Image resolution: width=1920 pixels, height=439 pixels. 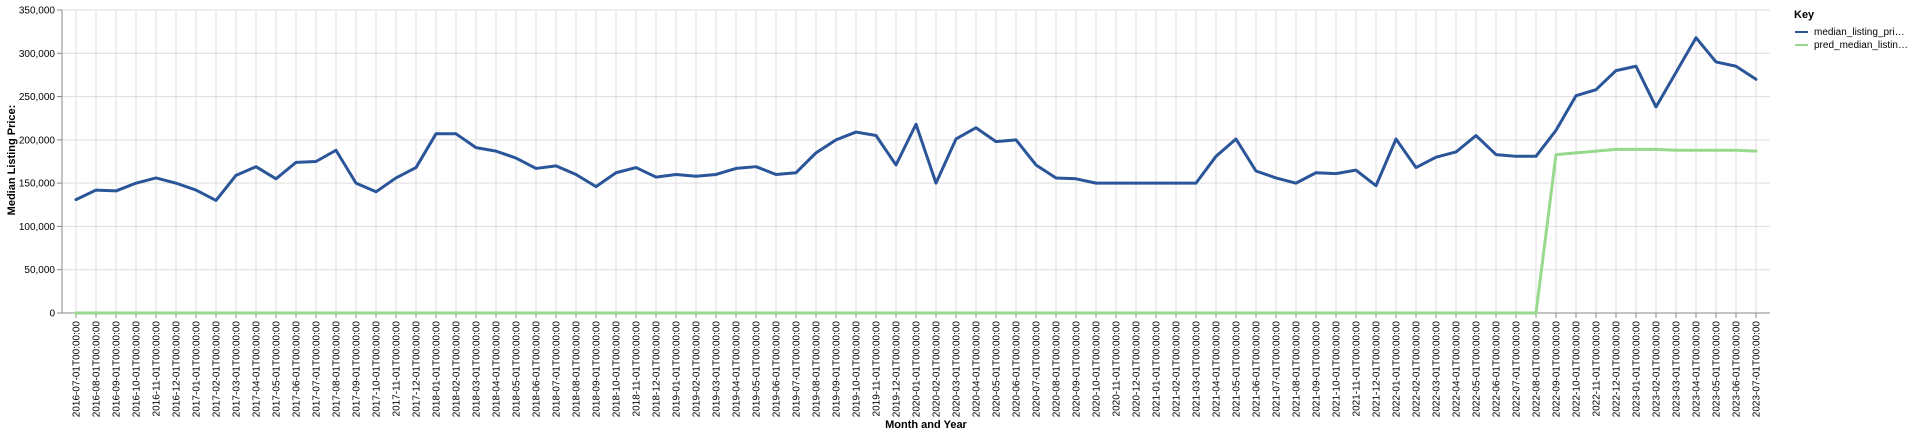 I want to click on x-tick-label: 2017-06-01T00:00:00, so click(x=297, y=369).